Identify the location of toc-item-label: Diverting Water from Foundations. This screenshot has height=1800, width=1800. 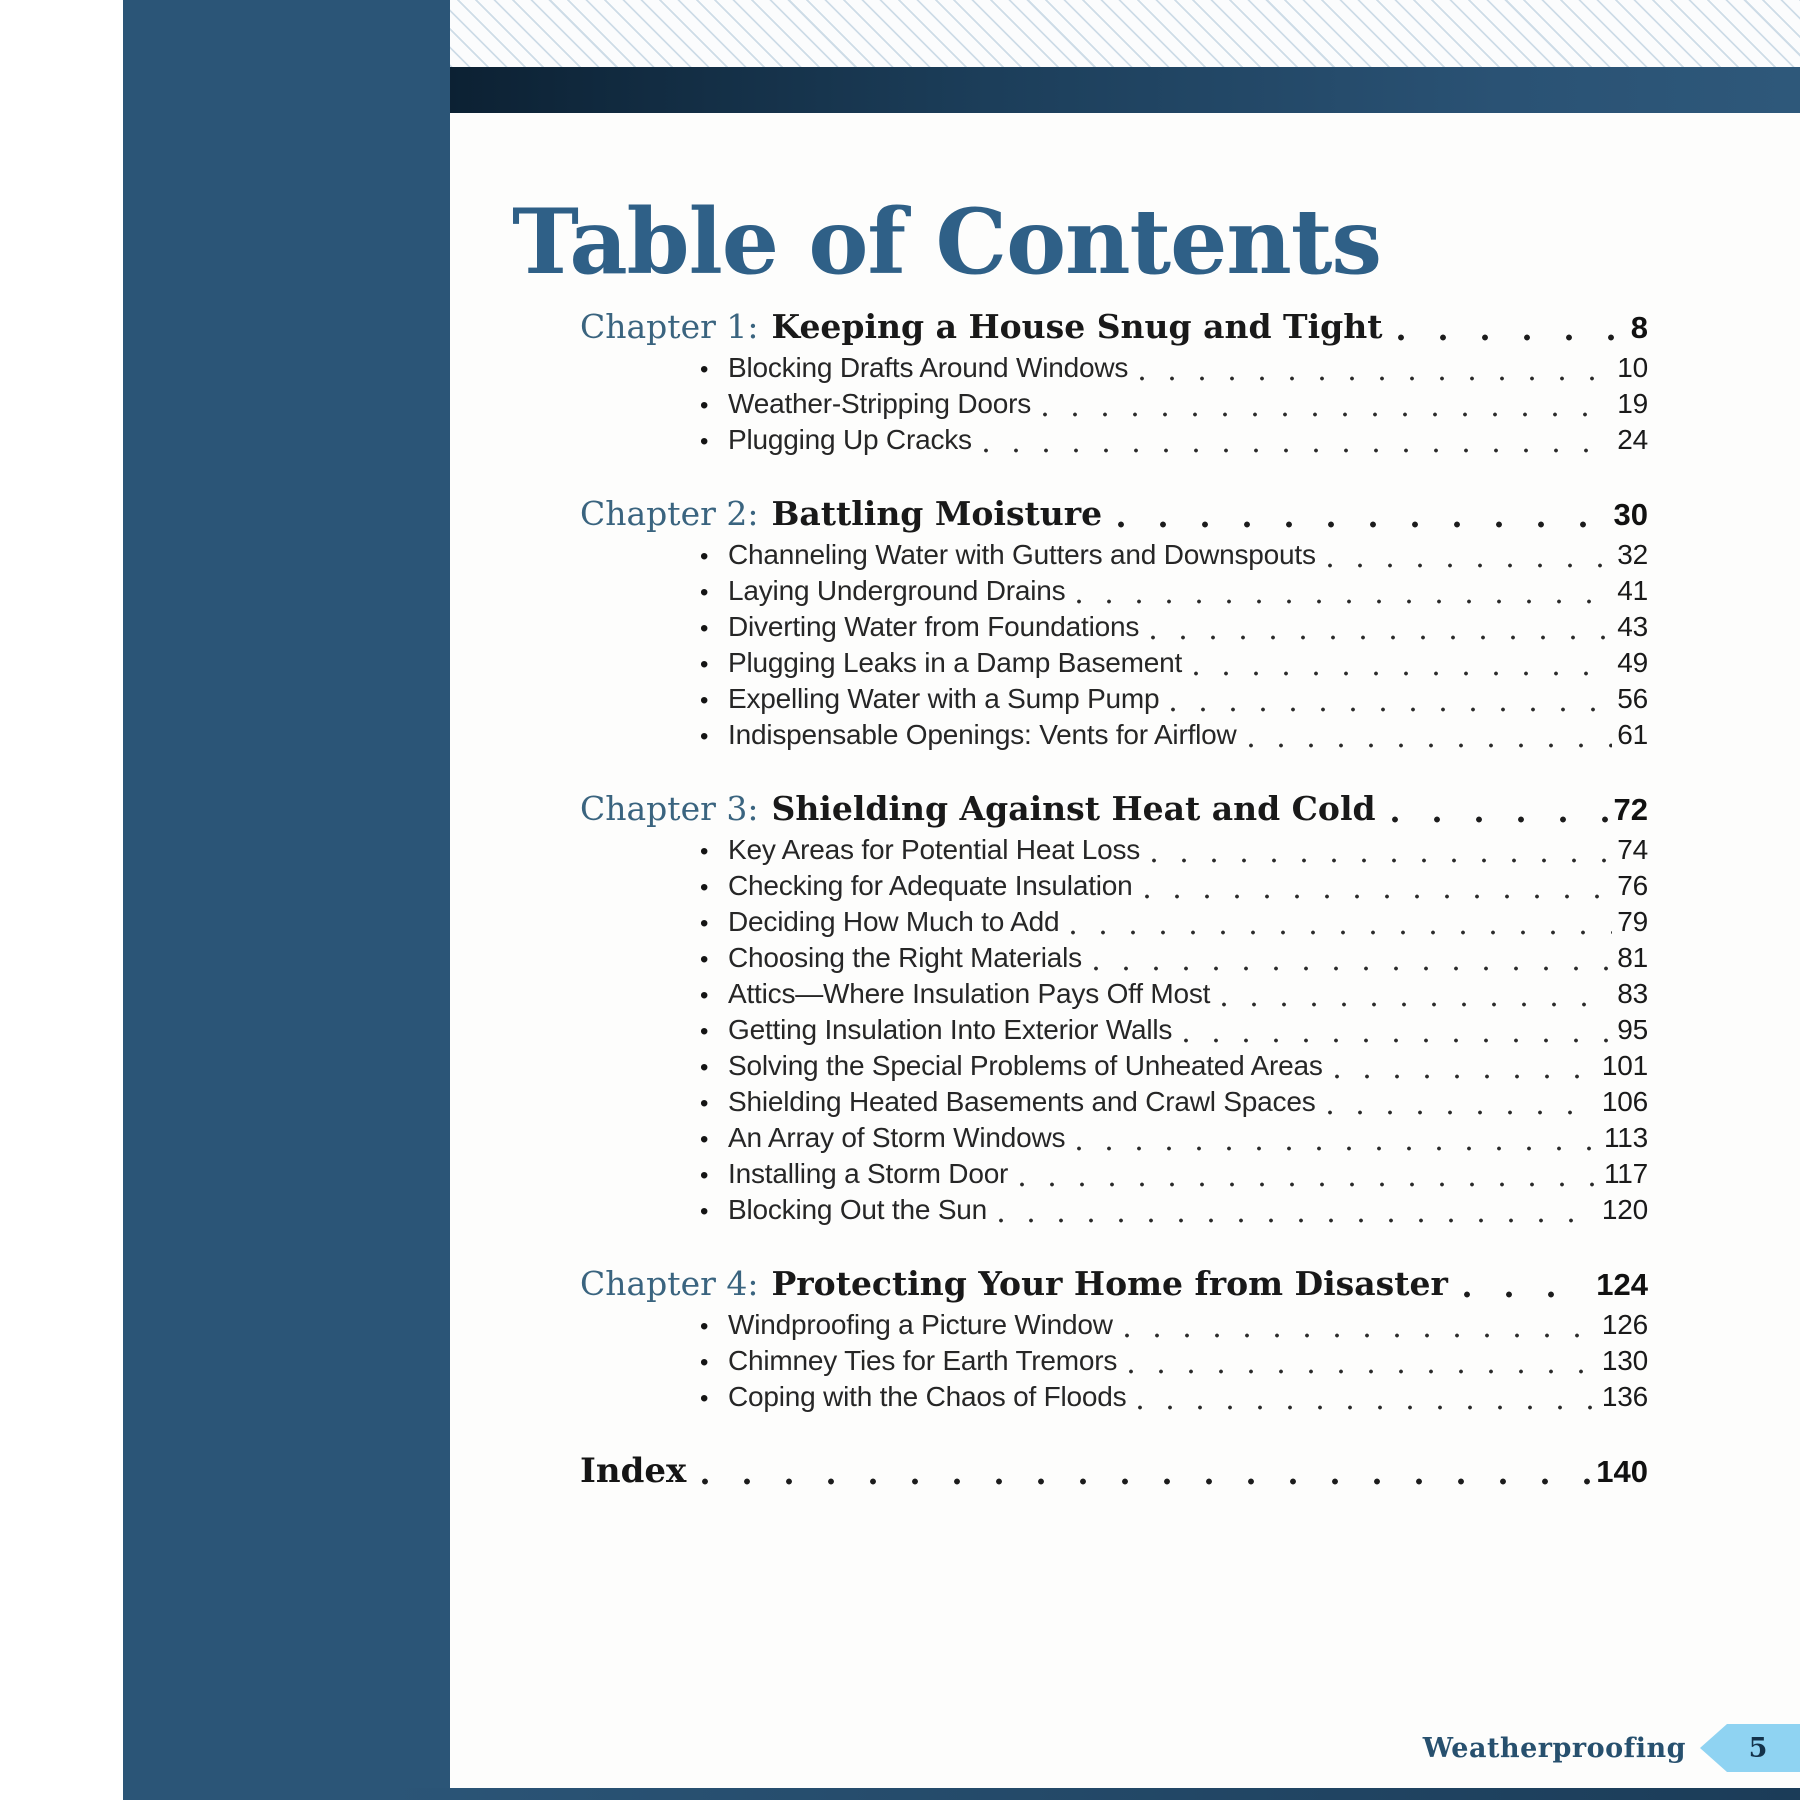
(934, 626).